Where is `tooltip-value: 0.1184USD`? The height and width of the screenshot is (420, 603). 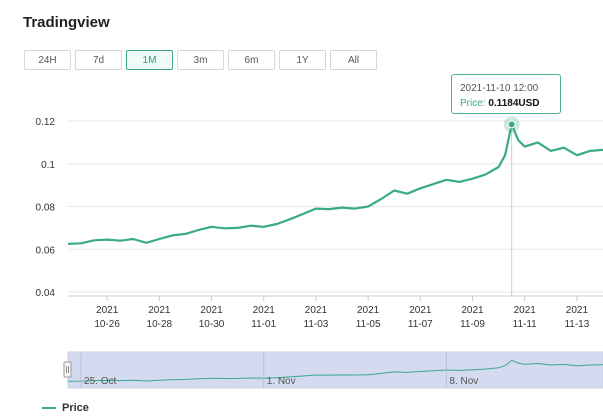 tooltip-value: 0.1184USD is located at coordinates (514, 103).